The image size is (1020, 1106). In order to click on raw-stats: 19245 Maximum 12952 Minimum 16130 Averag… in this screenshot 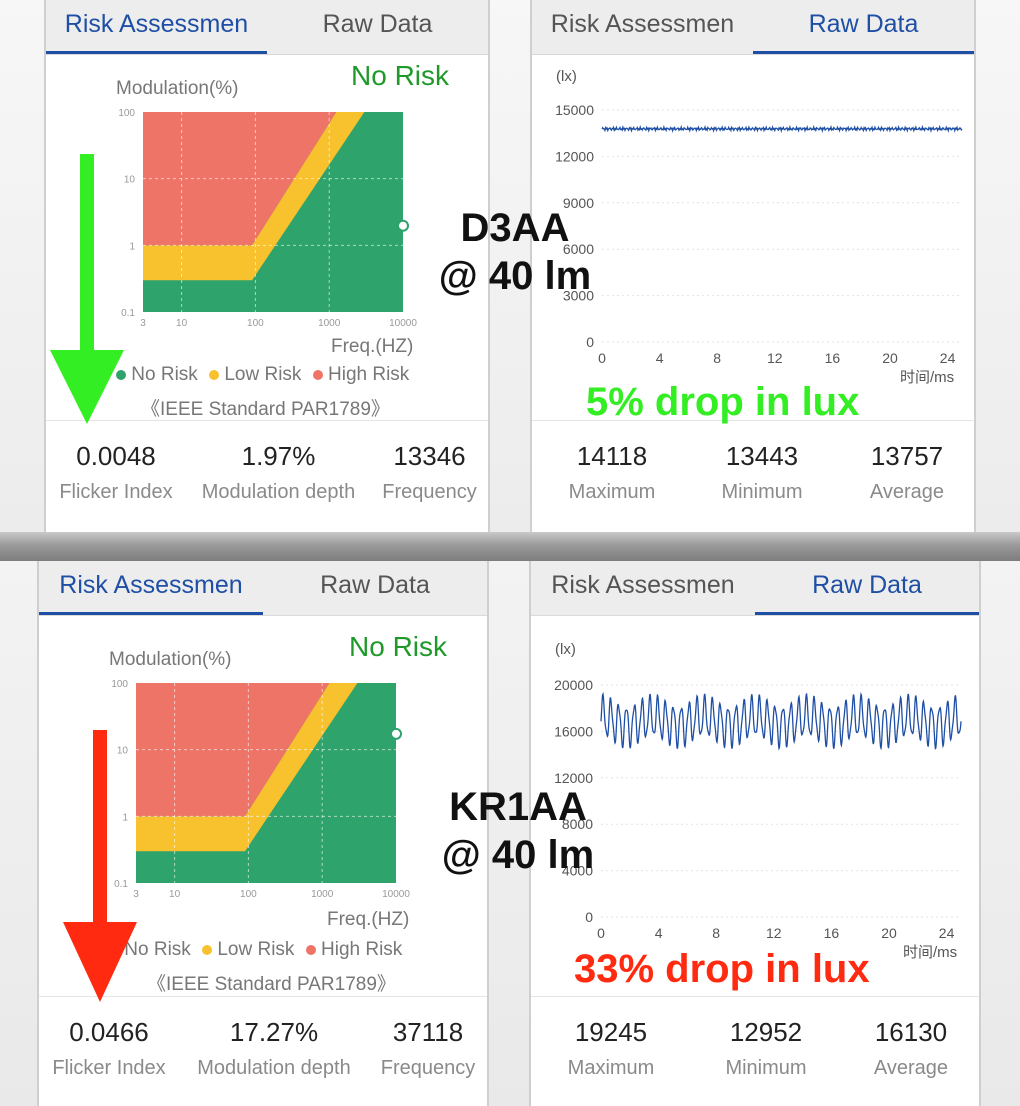, I will do `click(755, 1049)`.